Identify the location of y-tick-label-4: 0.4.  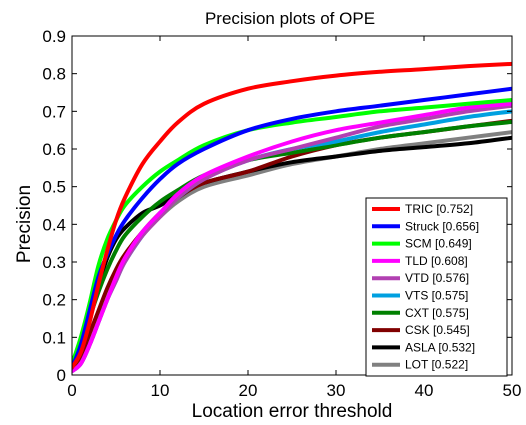
(54, 224).